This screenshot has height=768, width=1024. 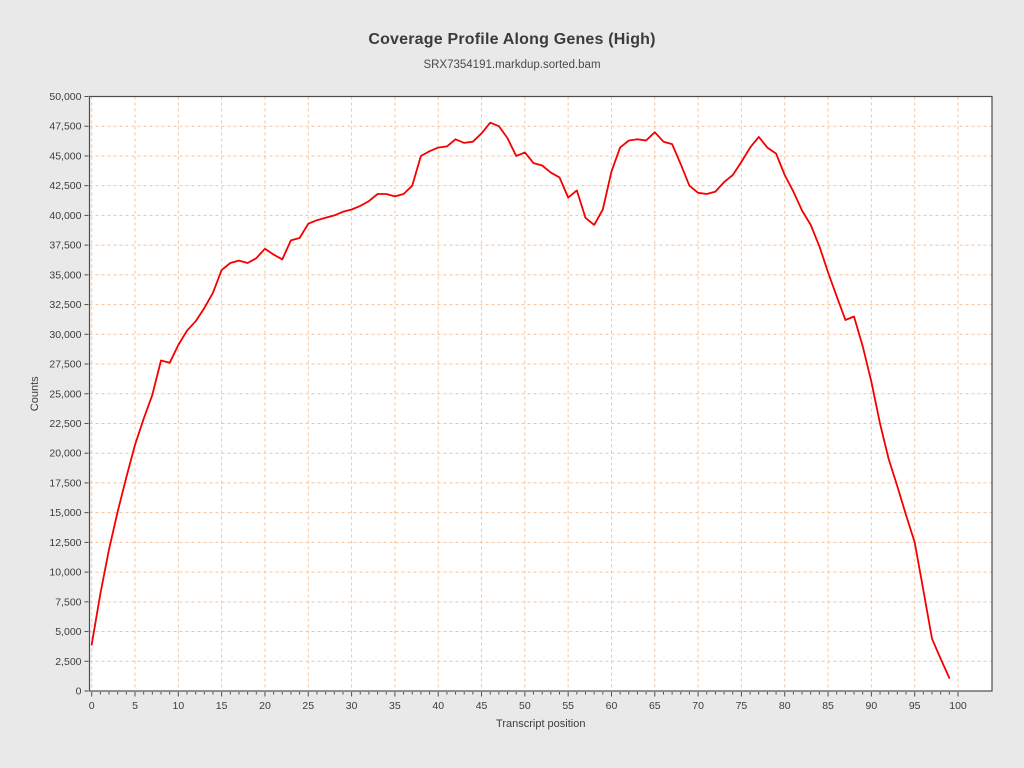 What do you see at coordinates (65, 246) in the screenshot?
I see `svg-text: 37,500` at bounding box center [65, 246].